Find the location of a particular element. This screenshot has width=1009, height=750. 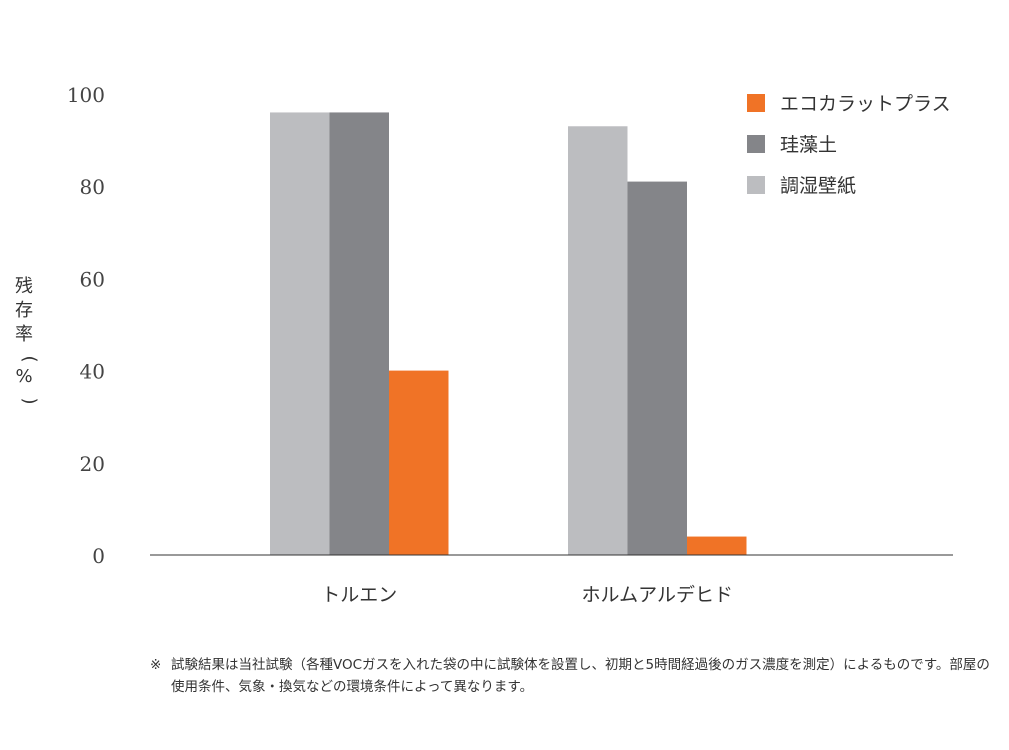

y-tick-label: 60 is located at coordinates (92, 279).